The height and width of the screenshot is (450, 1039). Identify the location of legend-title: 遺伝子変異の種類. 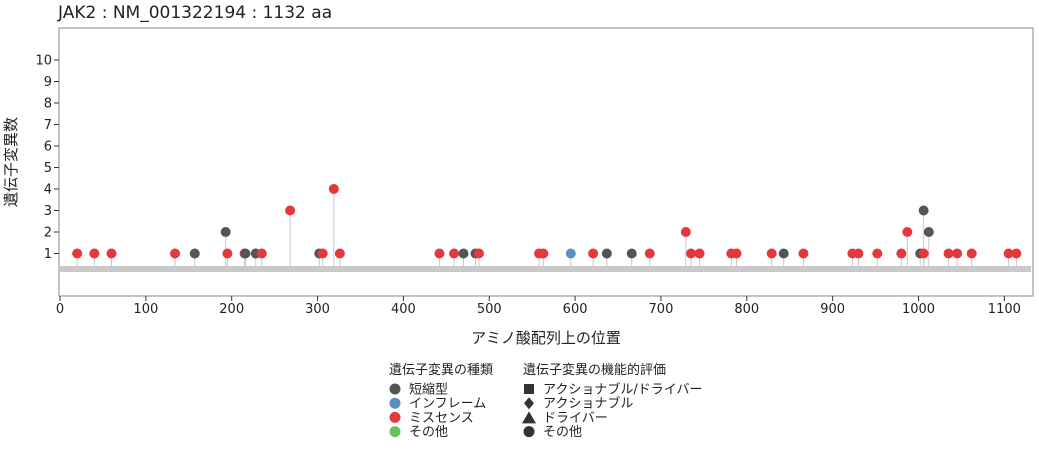
(441, 370).